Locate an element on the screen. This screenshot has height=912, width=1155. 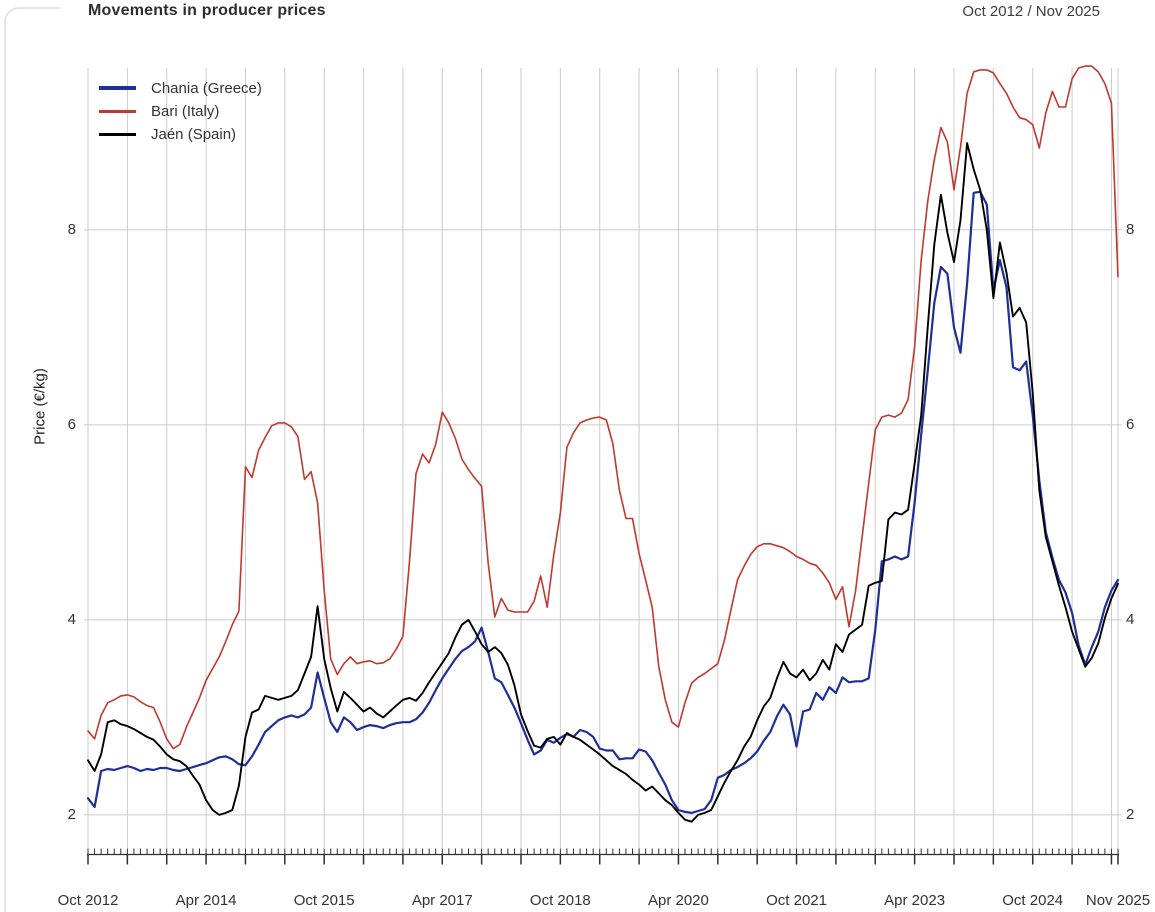
y-axis-title: Price (€/kg) is located at coordinates (40, 406).